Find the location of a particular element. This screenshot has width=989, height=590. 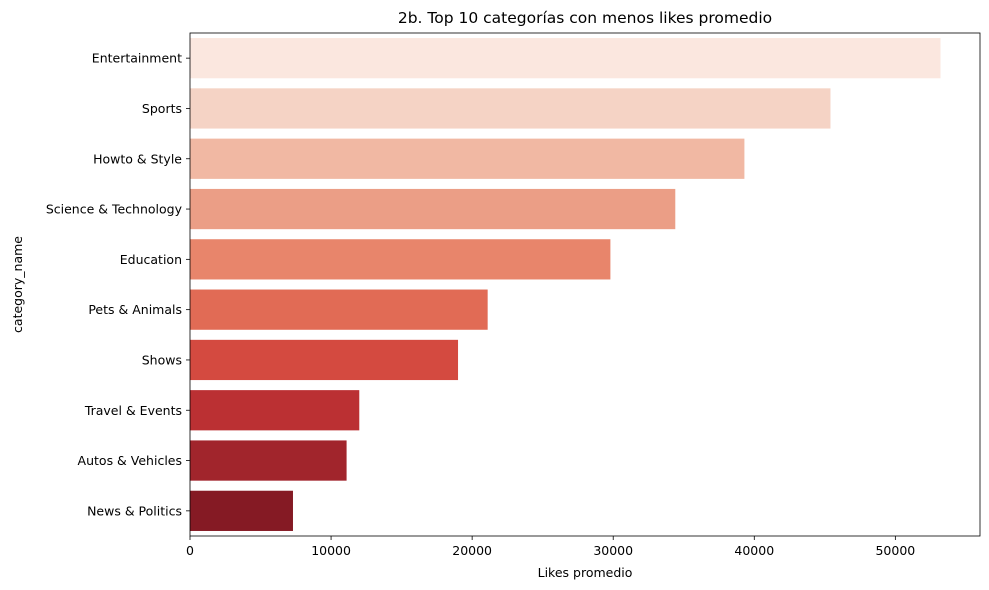

y-tick-label: Science & Technology is located at coordinates (114, 209).